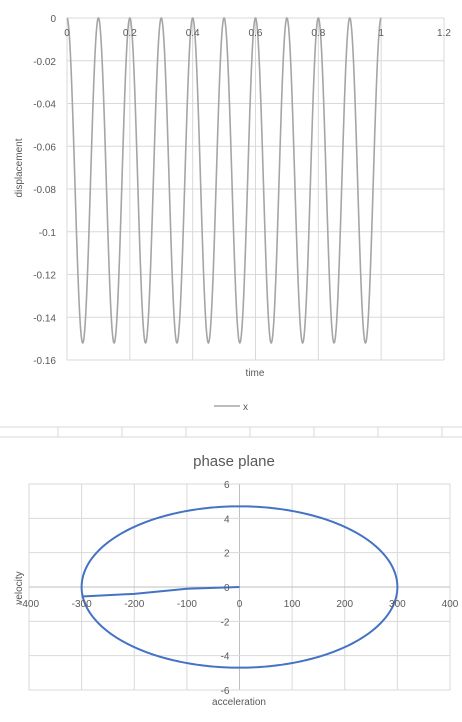 The height and width of the screenshot is (722, 462). I want to click on y-tick-label: 2, so click(227, 554).